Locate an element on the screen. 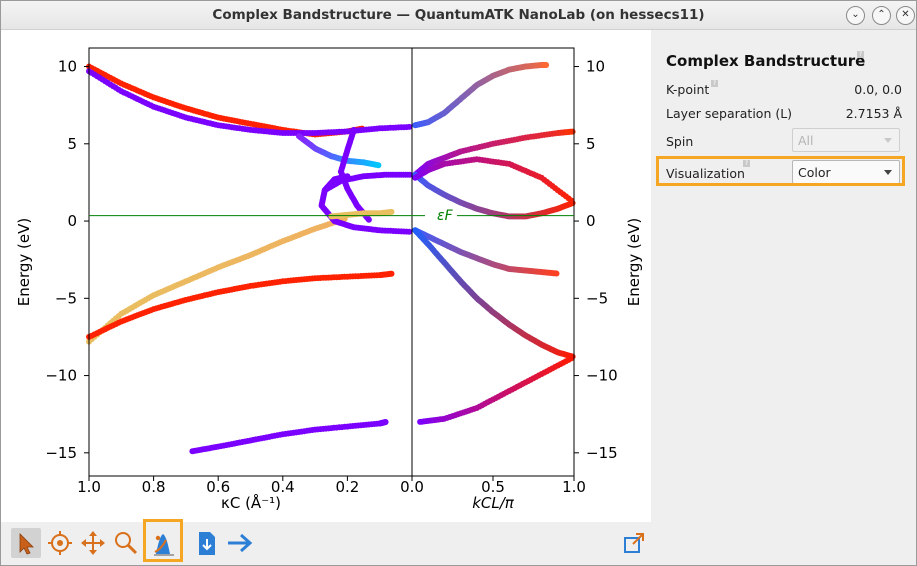 This screenshot has height=566, width=917. y-tick-label-left: 5 is located at coordinates (72, 144).